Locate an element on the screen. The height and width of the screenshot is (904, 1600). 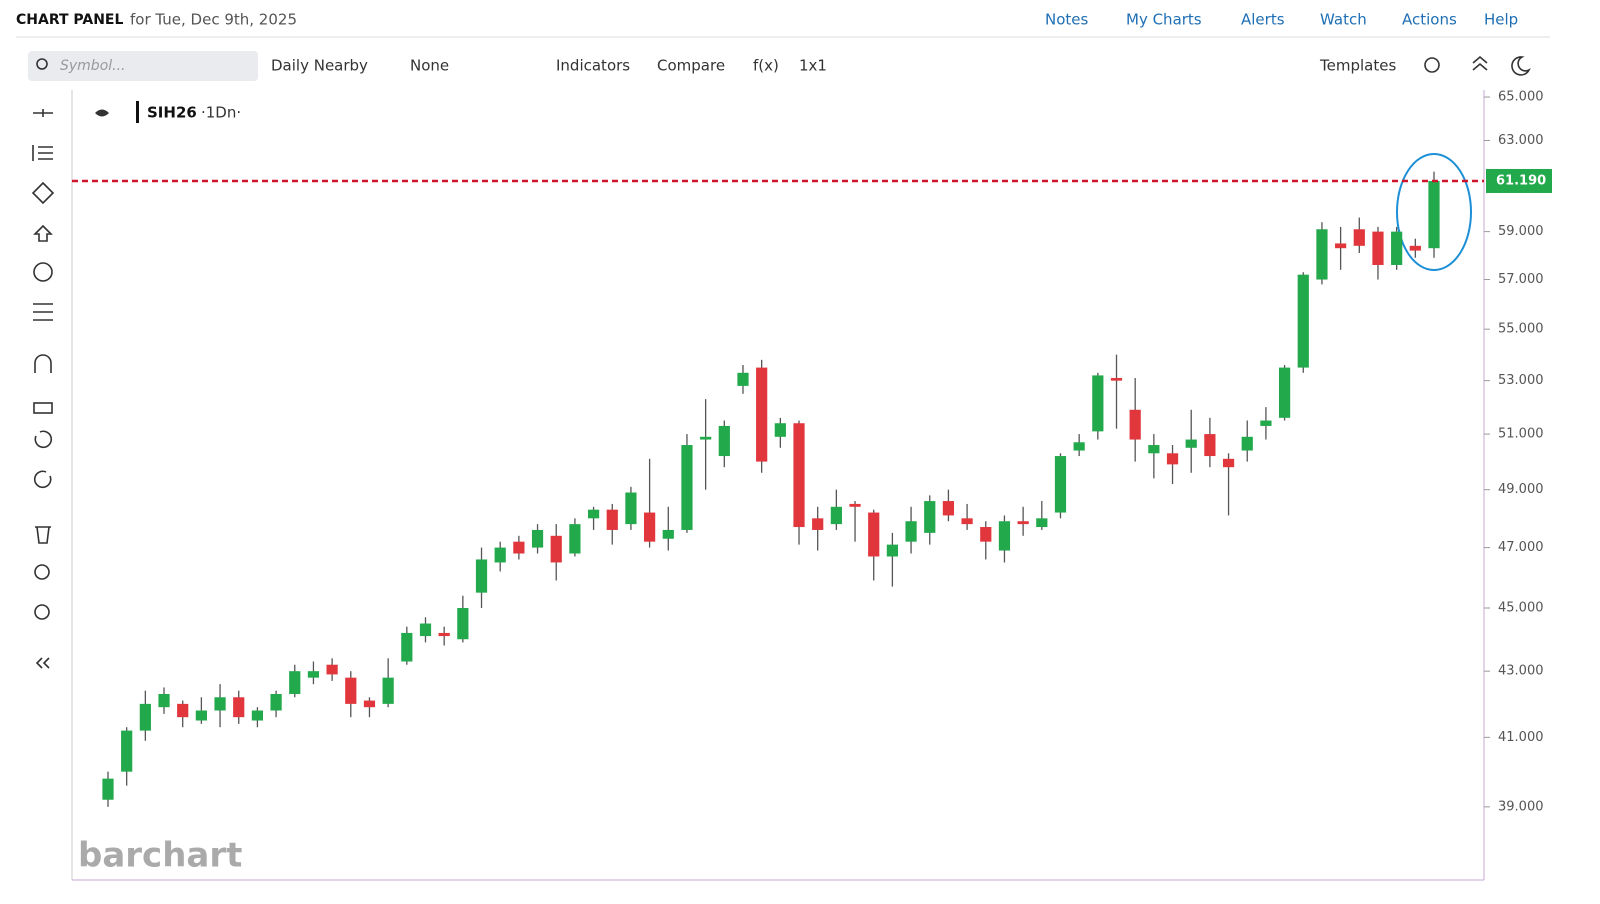
tool-hide is located at coordinates (42, 663).